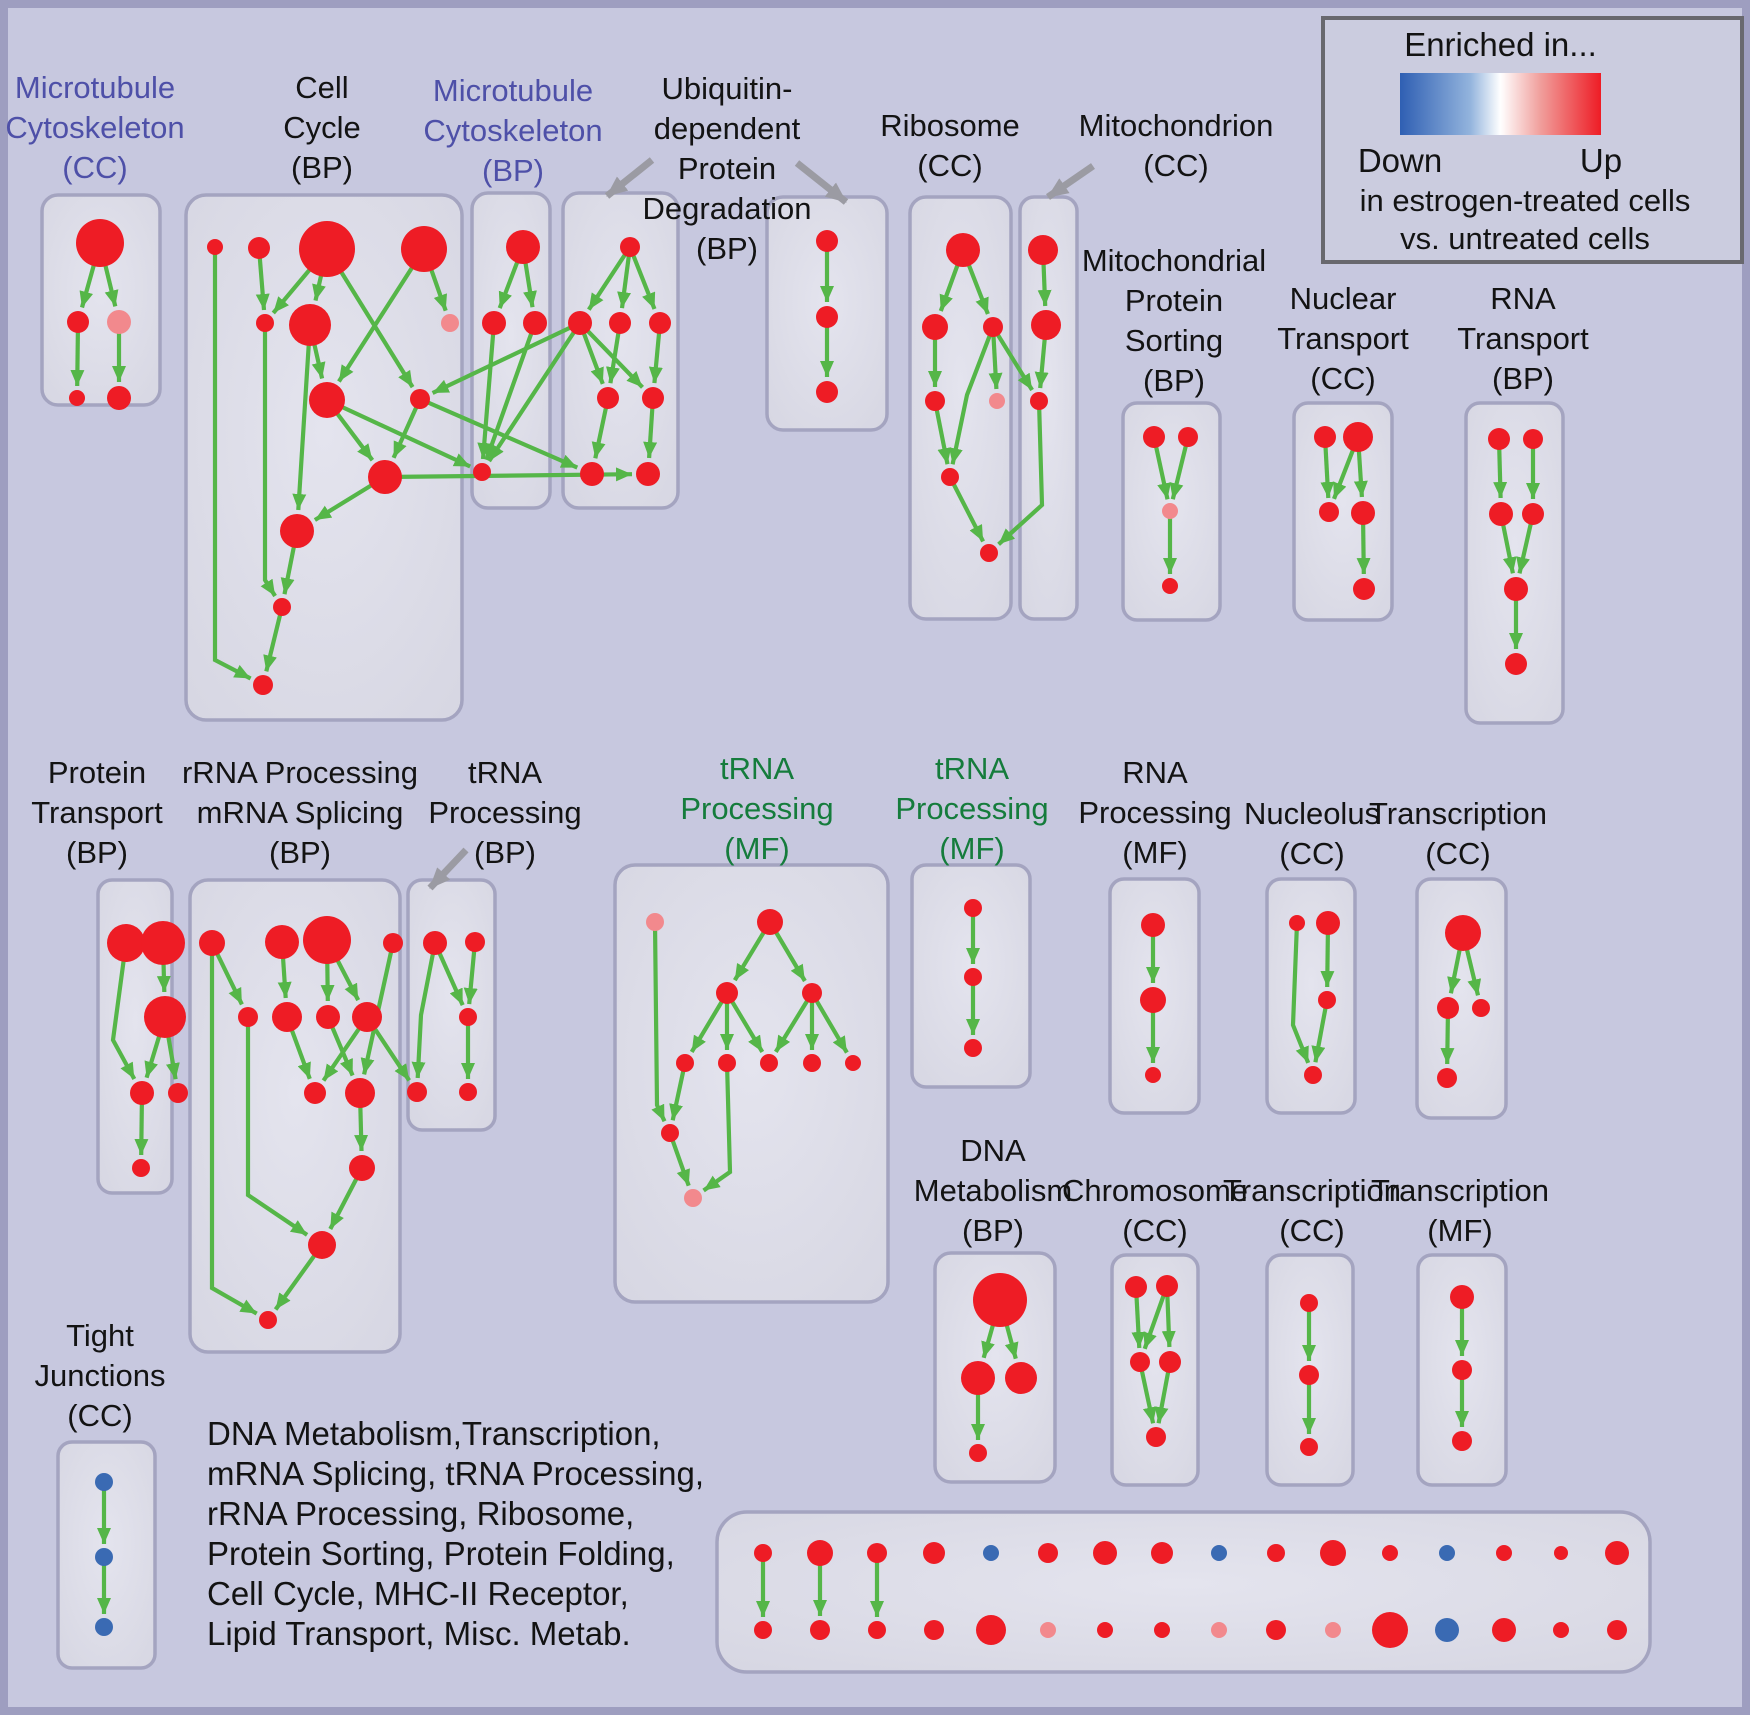  What do you see at coordinates (727, 128) in the screenshot?
I see `cluster-label-line: dependent` at bounding box center [727, 128].